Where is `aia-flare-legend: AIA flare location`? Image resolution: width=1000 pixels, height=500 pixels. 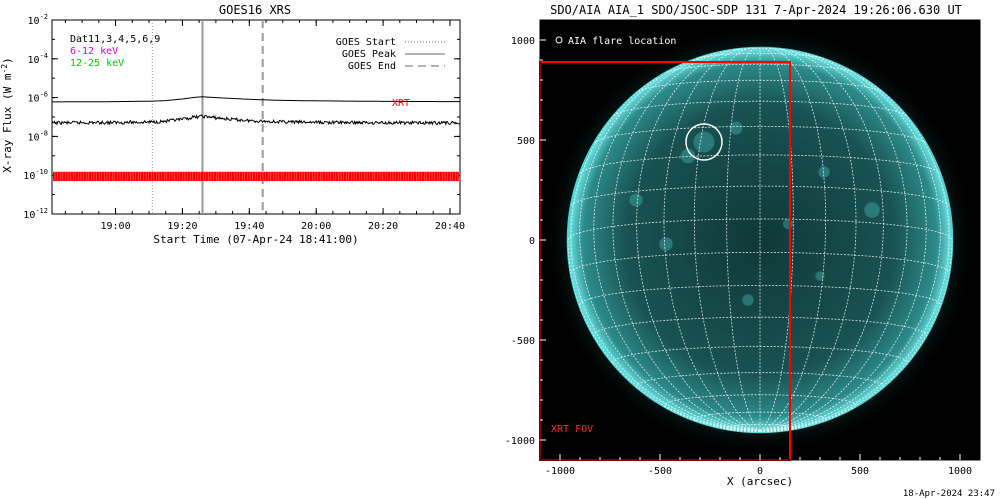
aia-flare-legend: AIA flare location is located at coordinates (615, 41).